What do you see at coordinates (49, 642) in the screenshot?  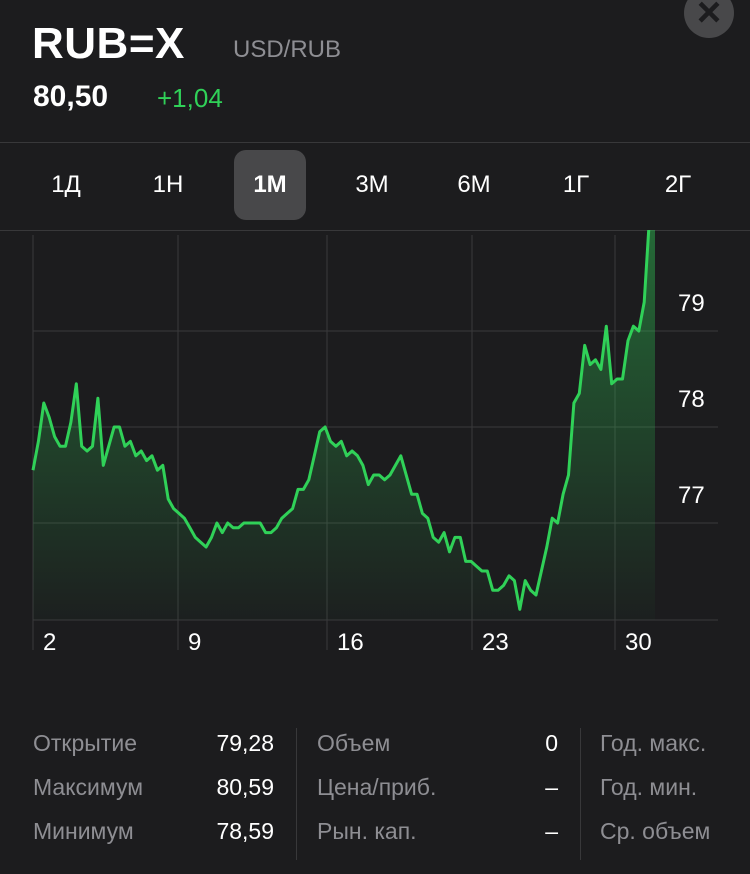 I see `x-tick-label: 2` at bounding box center [49, 642].